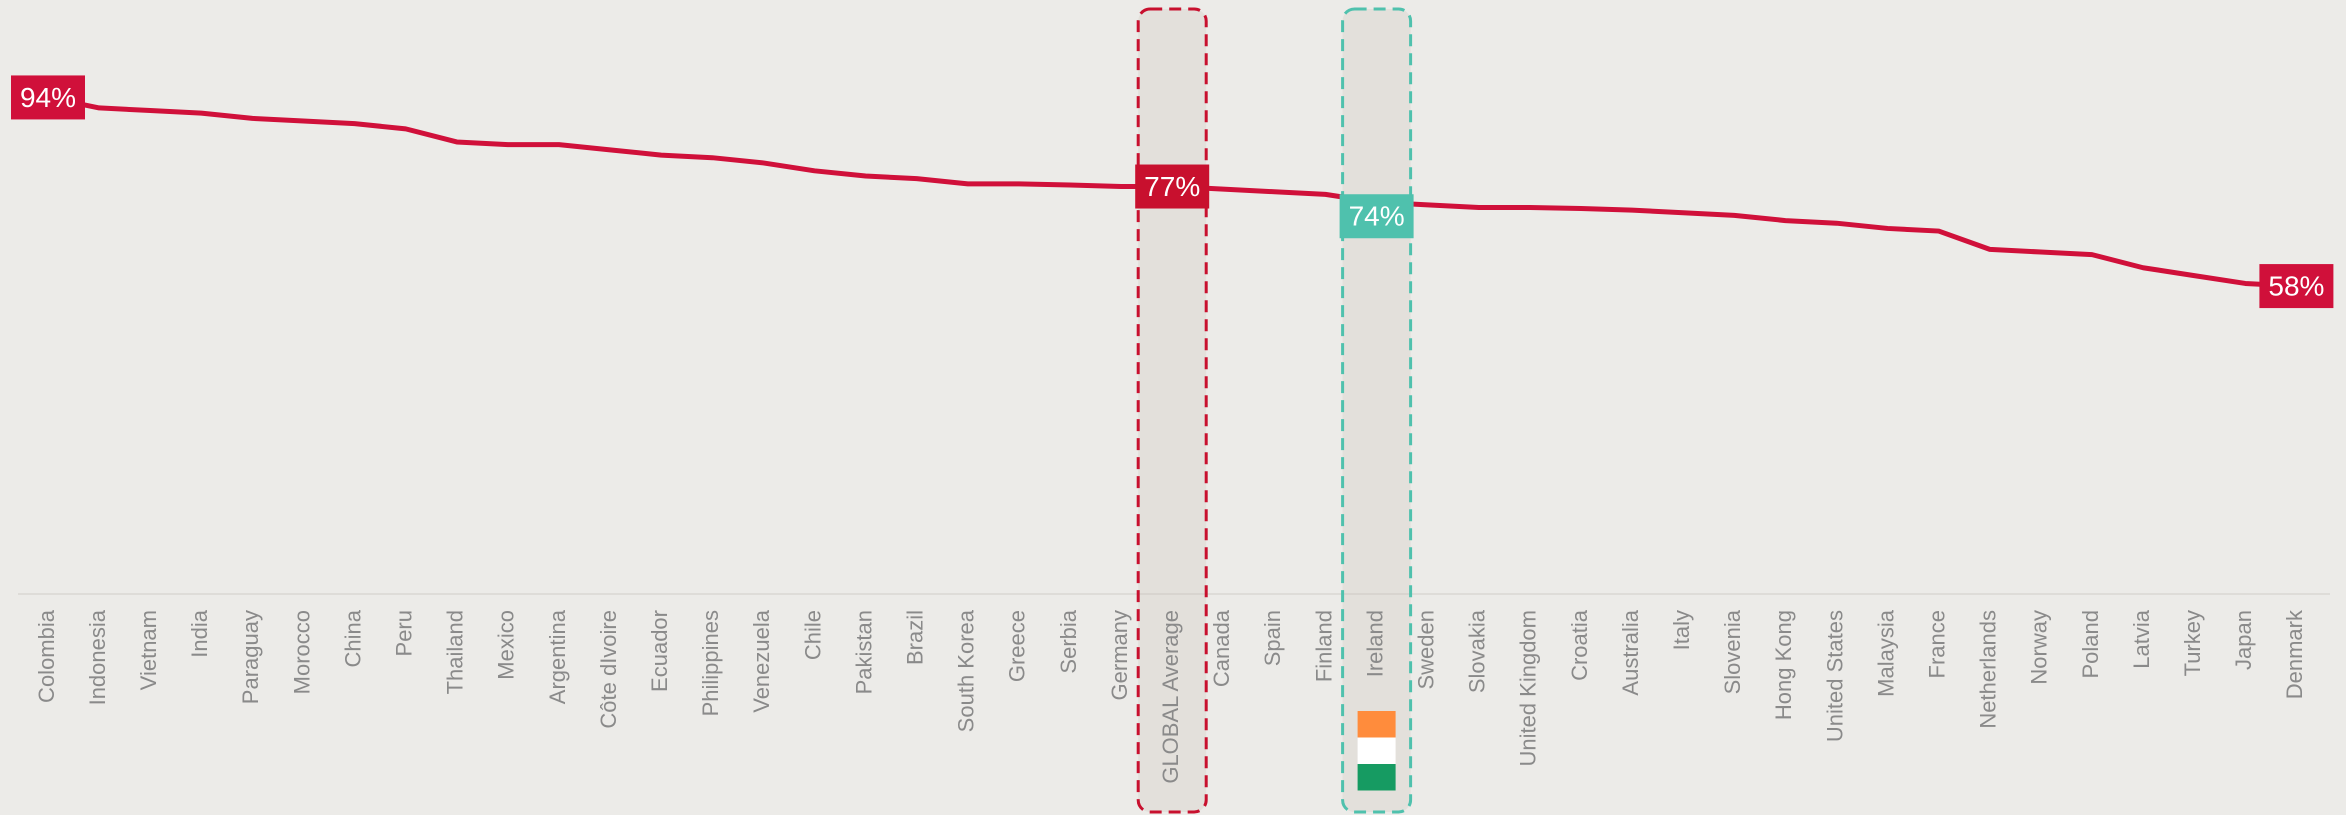  I want to click on value-label: 94%, so click(48, 97).